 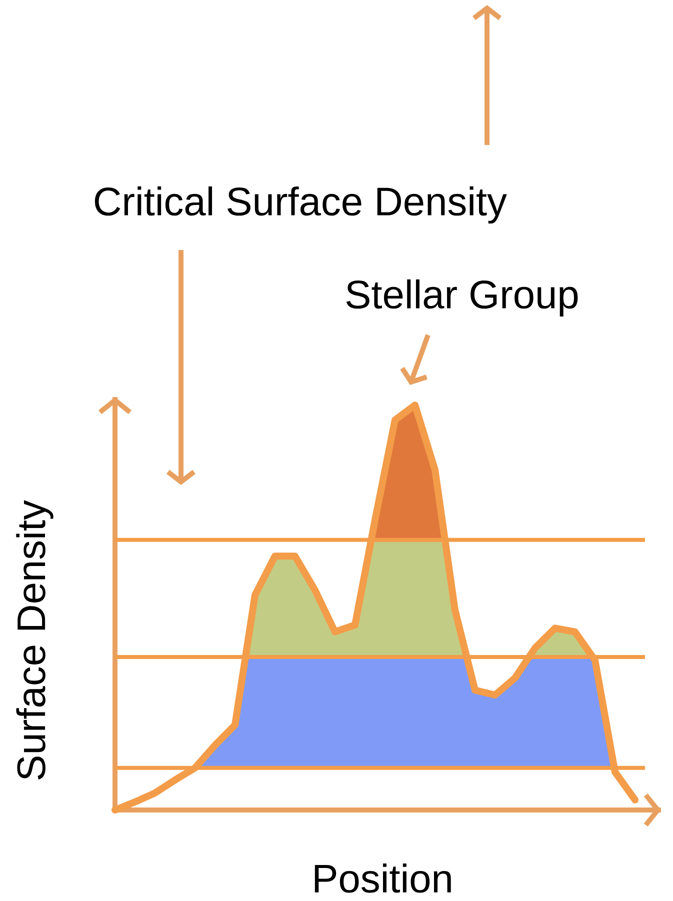 What do you see at coordinates (35, 640) in the screenshot?
I see `y-axis-title: Surface Density` at bounding box center [35, 640].